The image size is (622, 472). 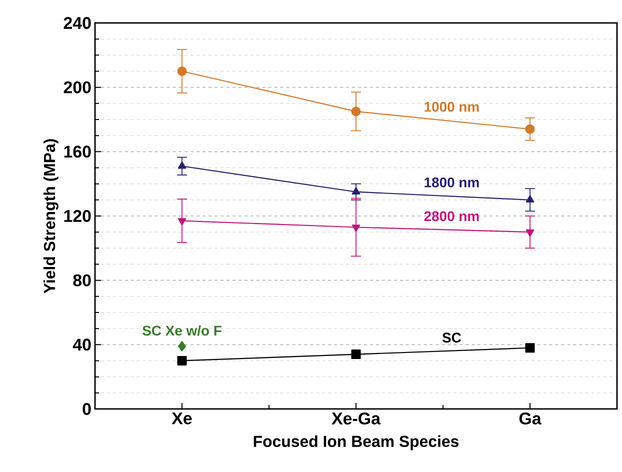 What do you see at coordinates (77, 216) in the screenshot?
I see `y-tick-label: 120` at bounding box center [77, 216].